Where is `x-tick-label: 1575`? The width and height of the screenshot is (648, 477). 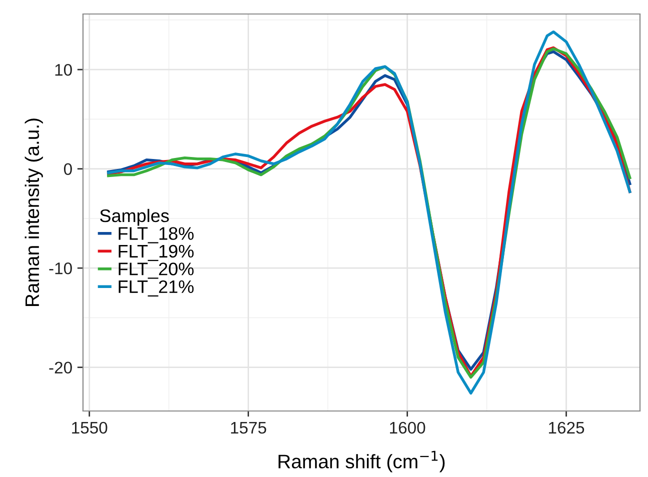
x-tick-label: 1575 is located at coordinates (248, 428).